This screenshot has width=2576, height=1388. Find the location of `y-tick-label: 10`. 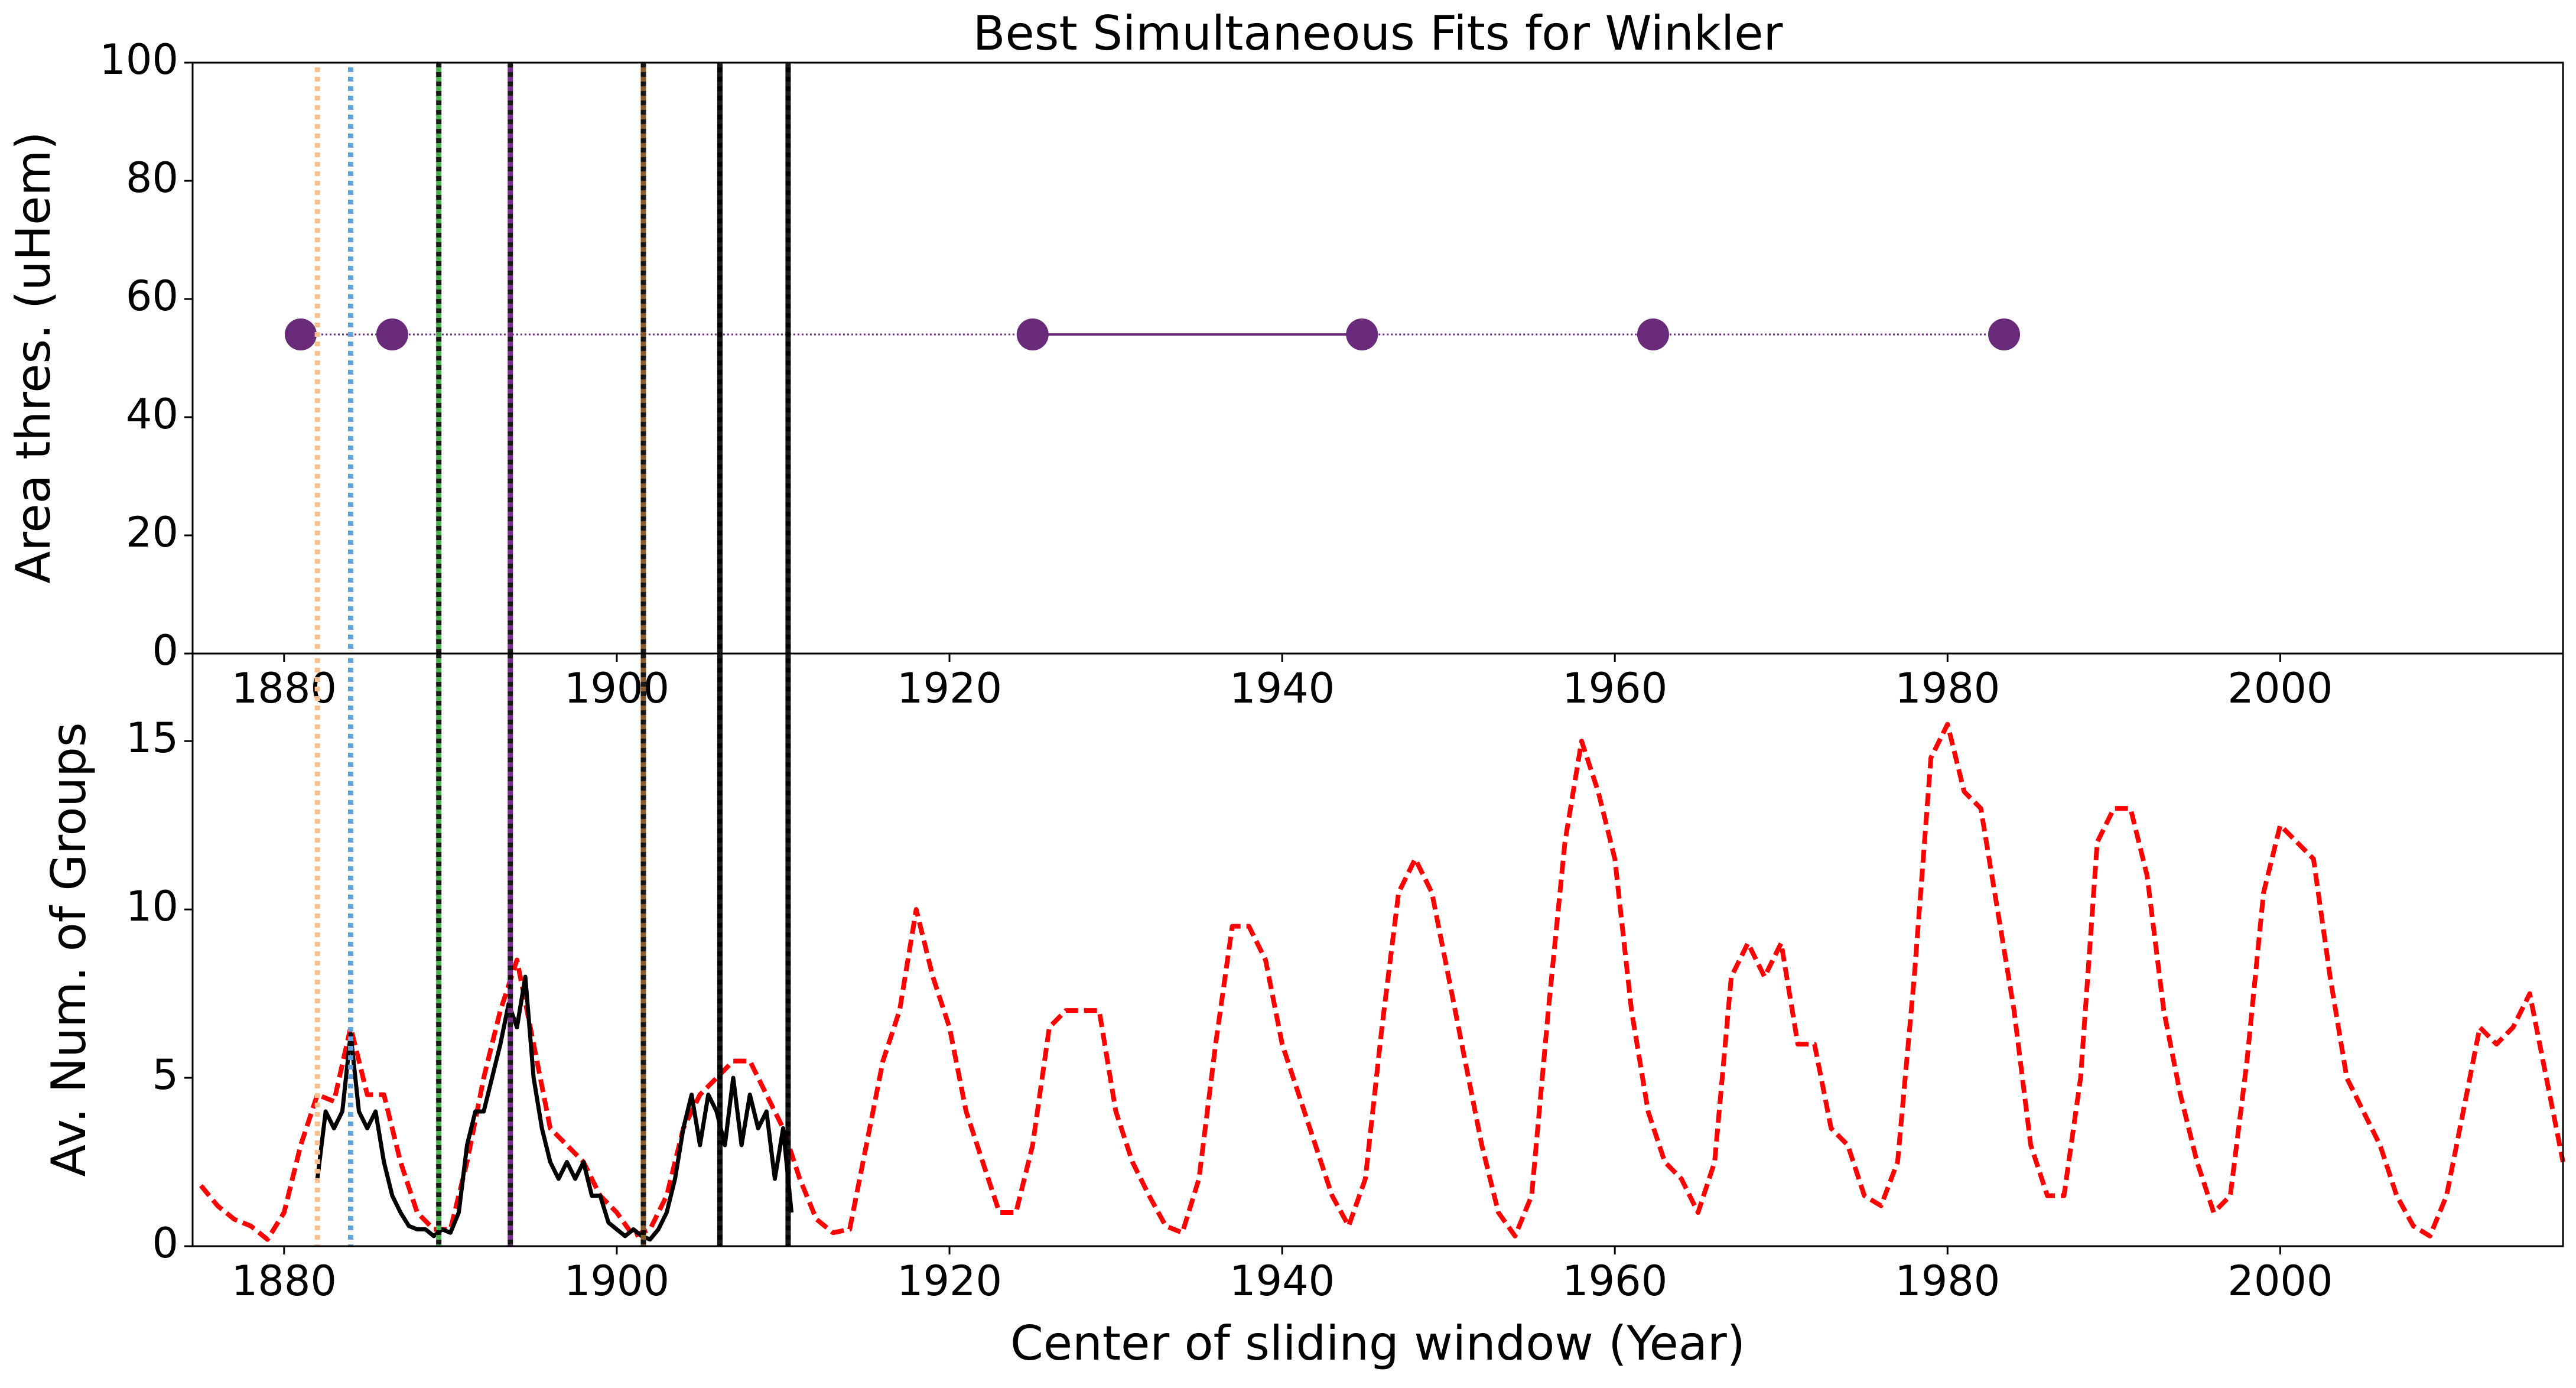

y-tick-label: 10 is located at coordinates (152, 907).